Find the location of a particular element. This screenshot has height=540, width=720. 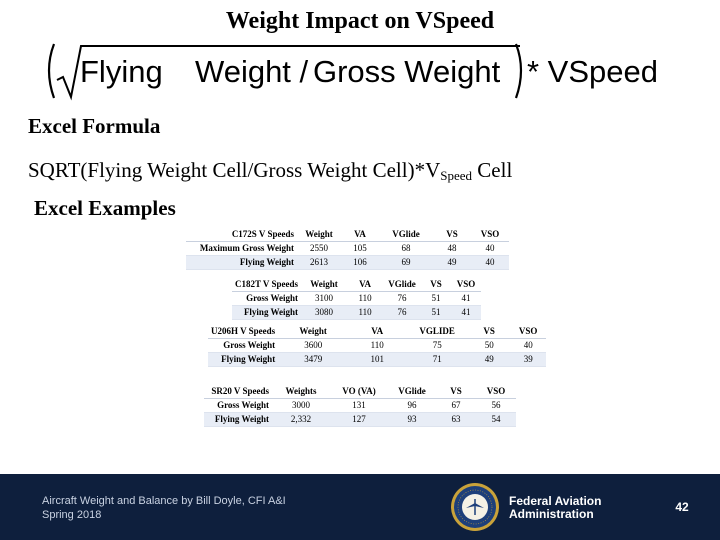

table-cell: 2550 is located at coordinates (319, 248).